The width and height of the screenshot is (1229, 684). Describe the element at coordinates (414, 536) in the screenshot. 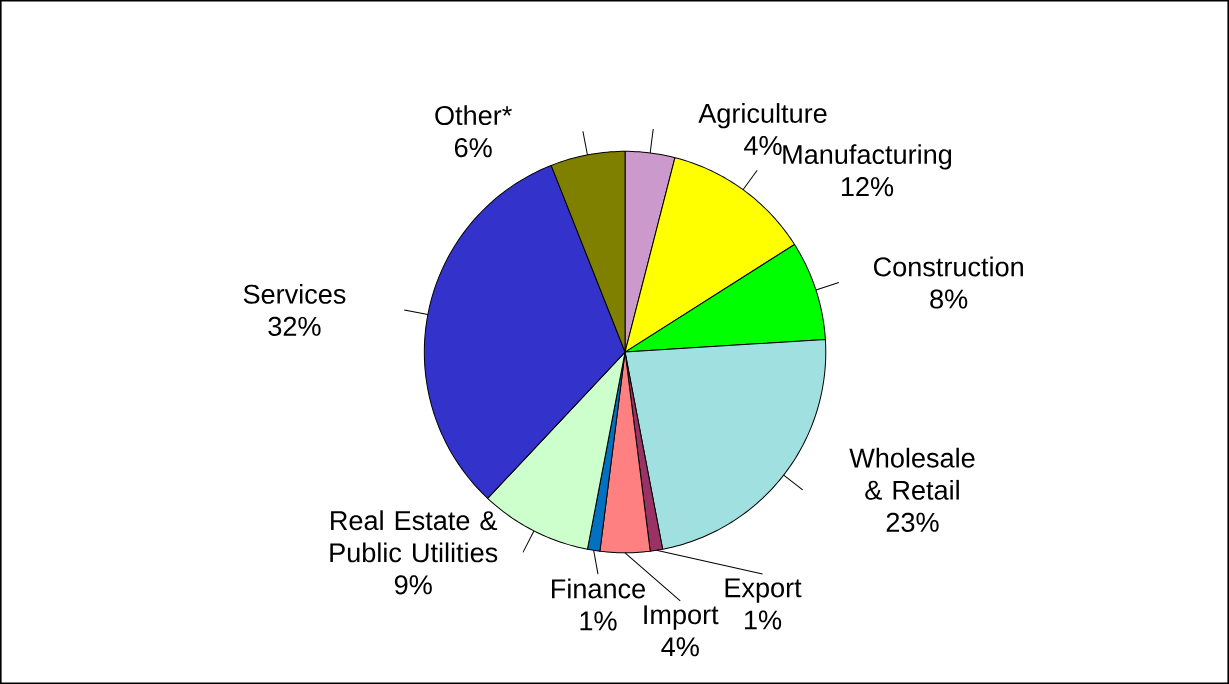

I see `slice-label: Real Estate & Public Utilities` at that location.